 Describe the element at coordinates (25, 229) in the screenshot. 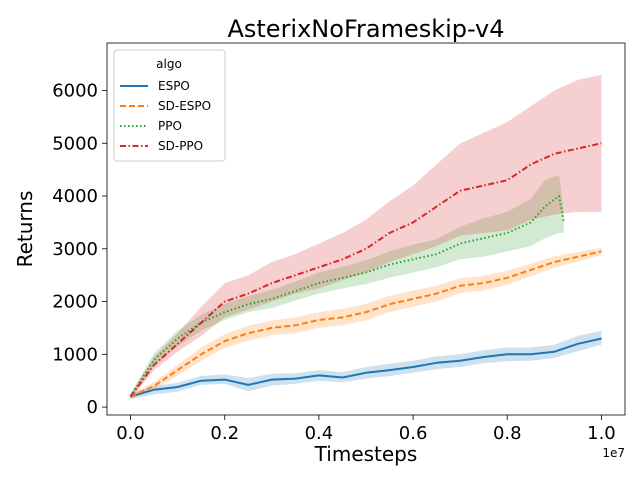

I see `y-axis-label: Returns` at that location.